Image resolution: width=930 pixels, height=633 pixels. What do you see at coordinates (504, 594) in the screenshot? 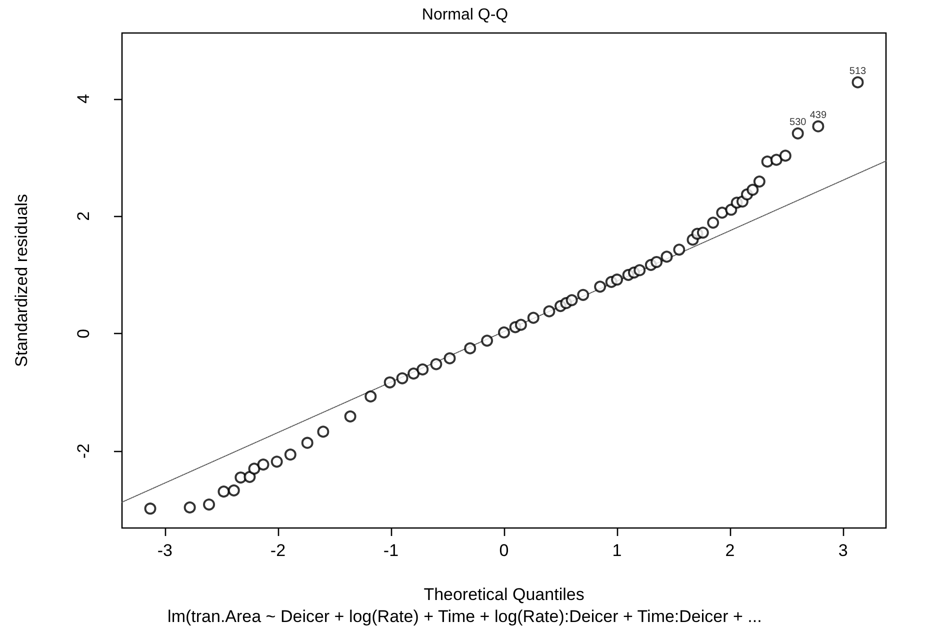
I see `x-axis-title: Theoretical Quantiles` at bounding box center [504, 594].